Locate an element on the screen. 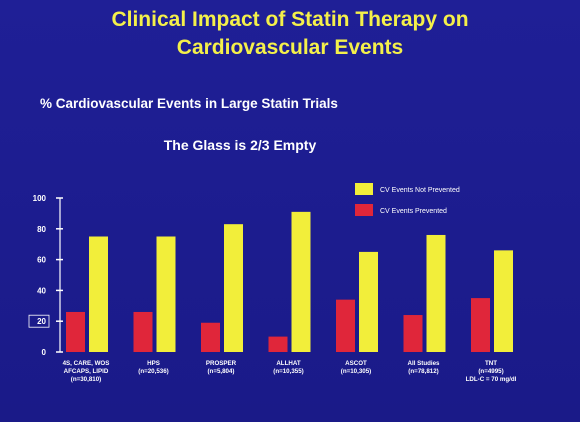 Image resolution: width=580 pixels, height=422 pixels. x-category-label: TNT is located at coordinates (491, 363).